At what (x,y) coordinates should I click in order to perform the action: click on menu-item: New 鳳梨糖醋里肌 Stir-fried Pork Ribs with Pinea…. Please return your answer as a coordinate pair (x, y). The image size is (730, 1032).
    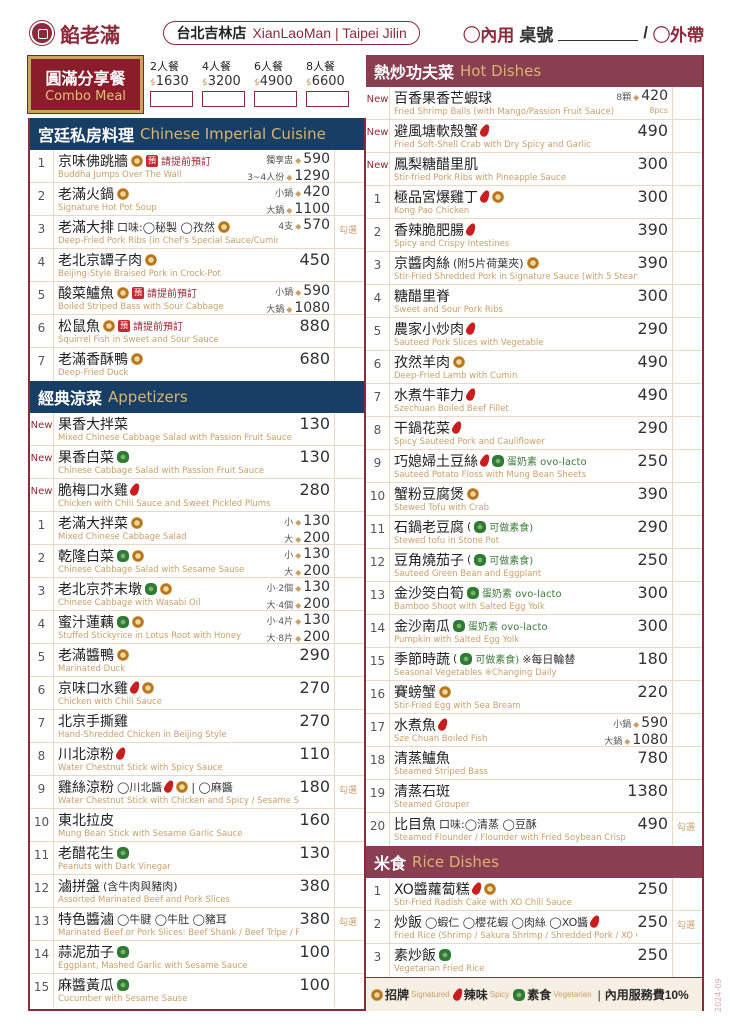
    Looking at the image, I should click on (534, 169).